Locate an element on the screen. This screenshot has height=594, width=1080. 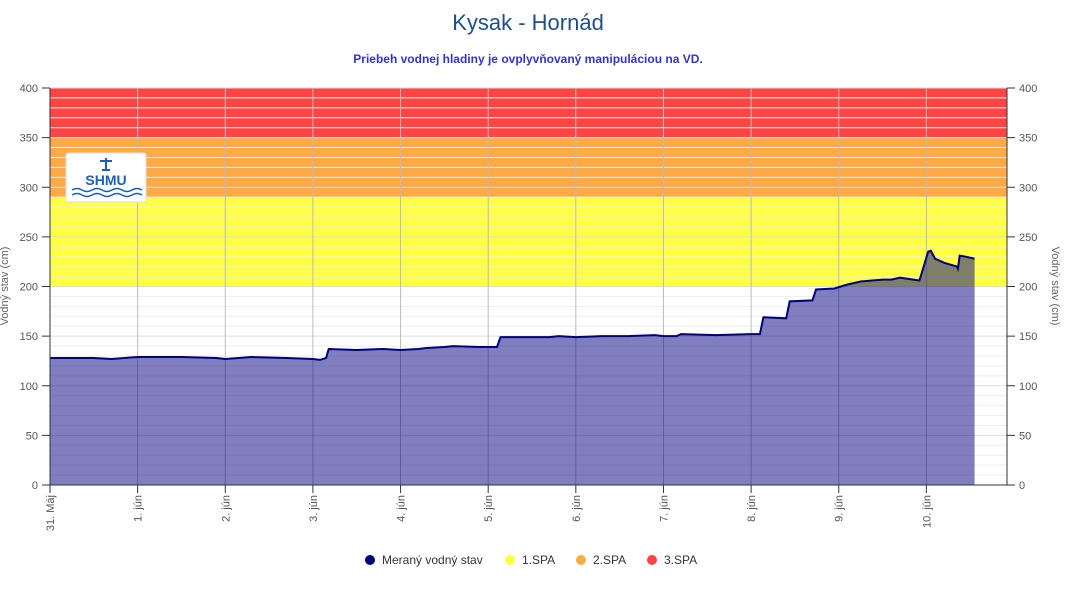
band-1.SPA is located at coordinates (528, 242).